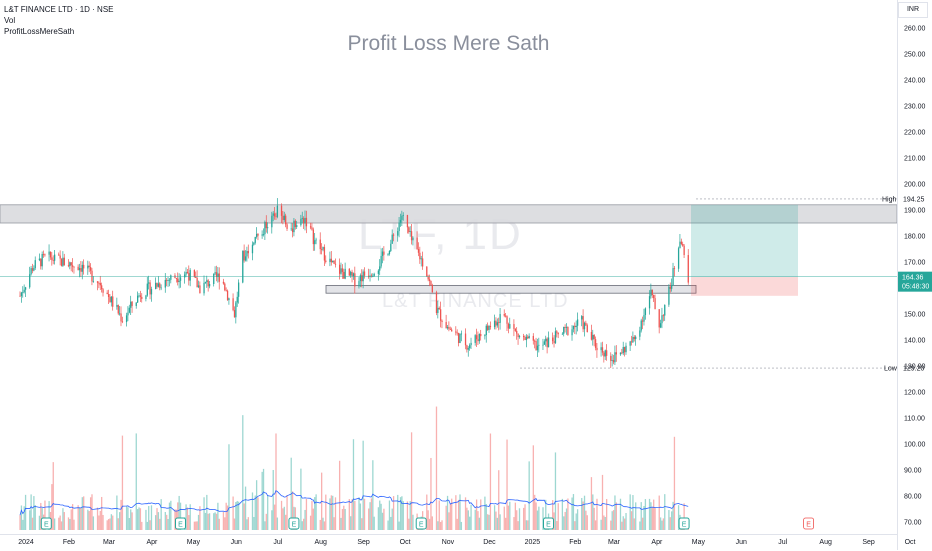 The height and width of the screenshot is (551, 932). I want to click on earnings-box, so click(180, 523).